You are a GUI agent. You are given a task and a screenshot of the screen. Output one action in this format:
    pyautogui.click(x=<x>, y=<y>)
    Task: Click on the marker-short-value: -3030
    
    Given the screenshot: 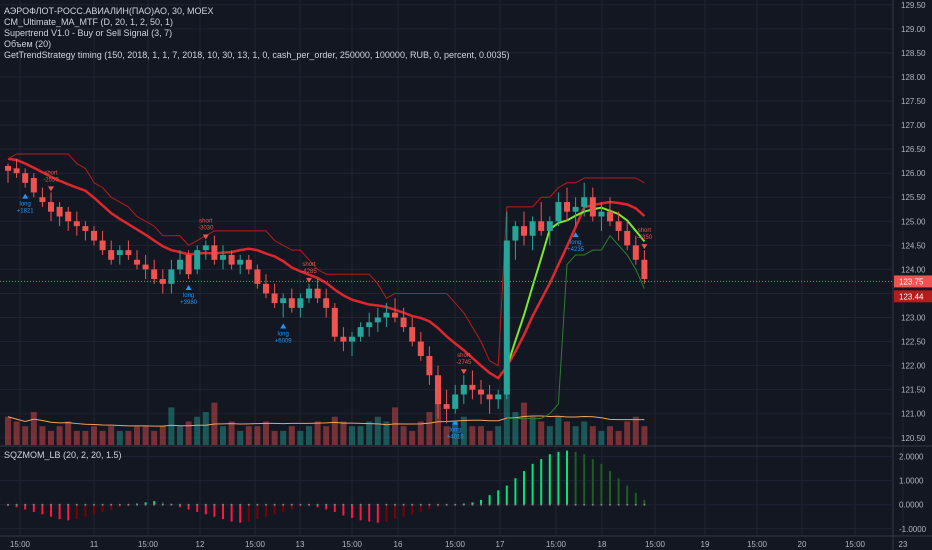 What is the action you would take?
    pyautogui.click(x=206, y=229)
    